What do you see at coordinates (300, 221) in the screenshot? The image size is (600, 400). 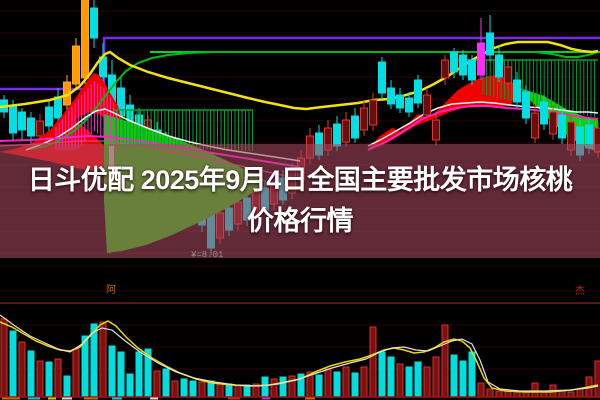 I see `caption-line-2: 价格行情` at bounding box center [300, 221].